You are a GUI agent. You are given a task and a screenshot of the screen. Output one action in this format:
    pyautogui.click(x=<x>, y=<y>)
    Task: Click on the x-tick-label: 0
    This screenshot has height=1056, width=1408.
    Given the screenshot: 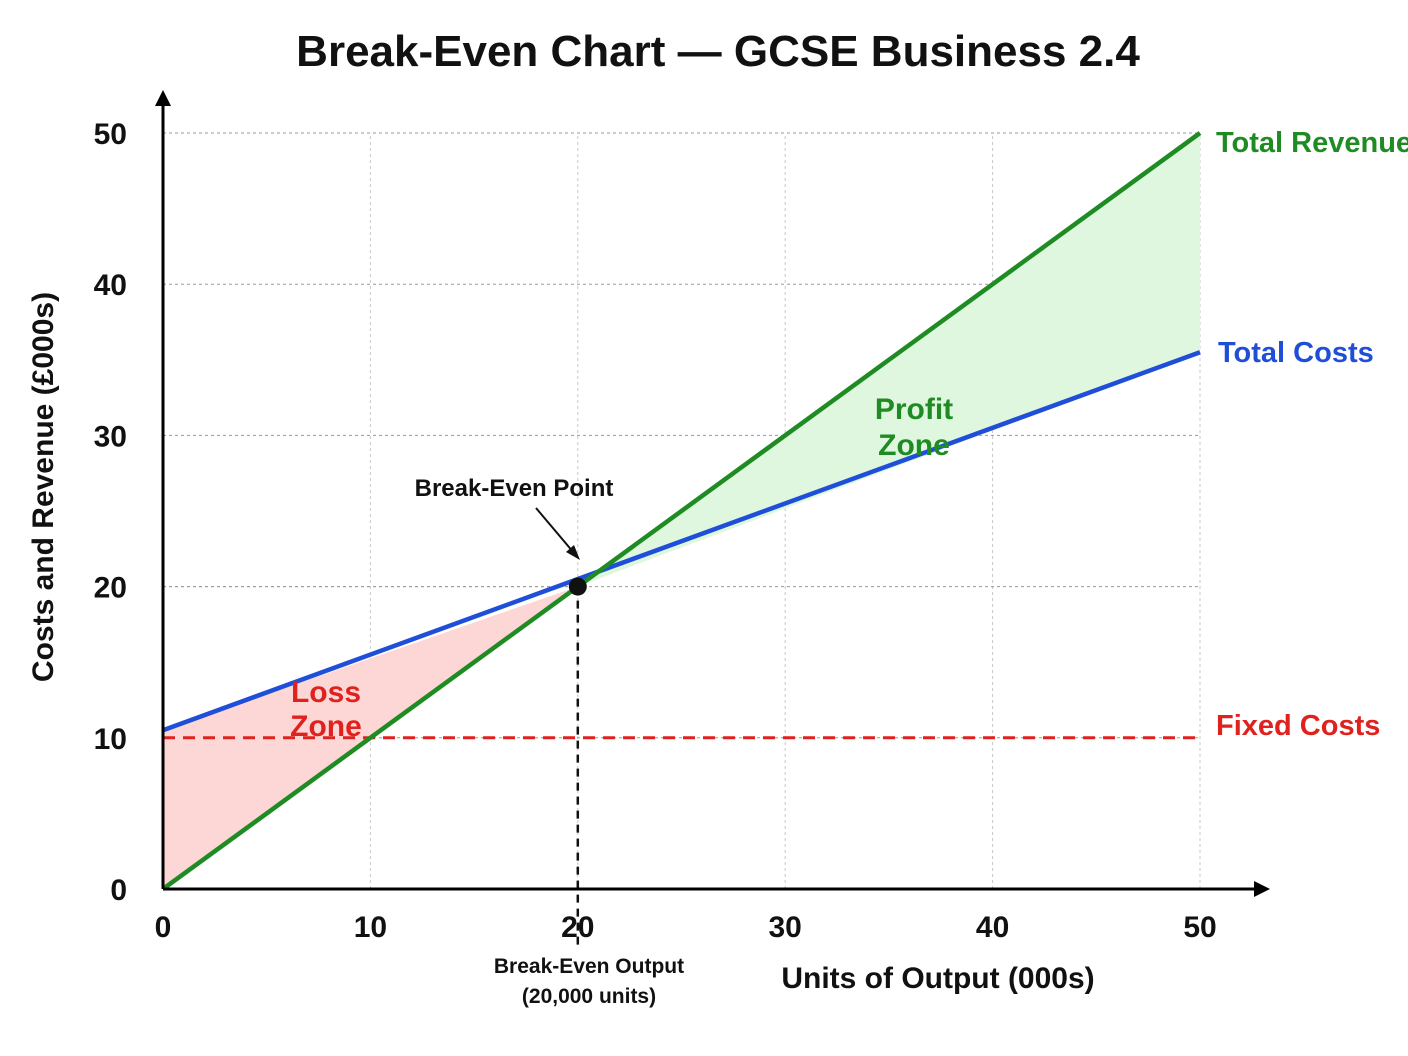 What is the action you would take?
    pyautogui.click(x=163, y=927)
    